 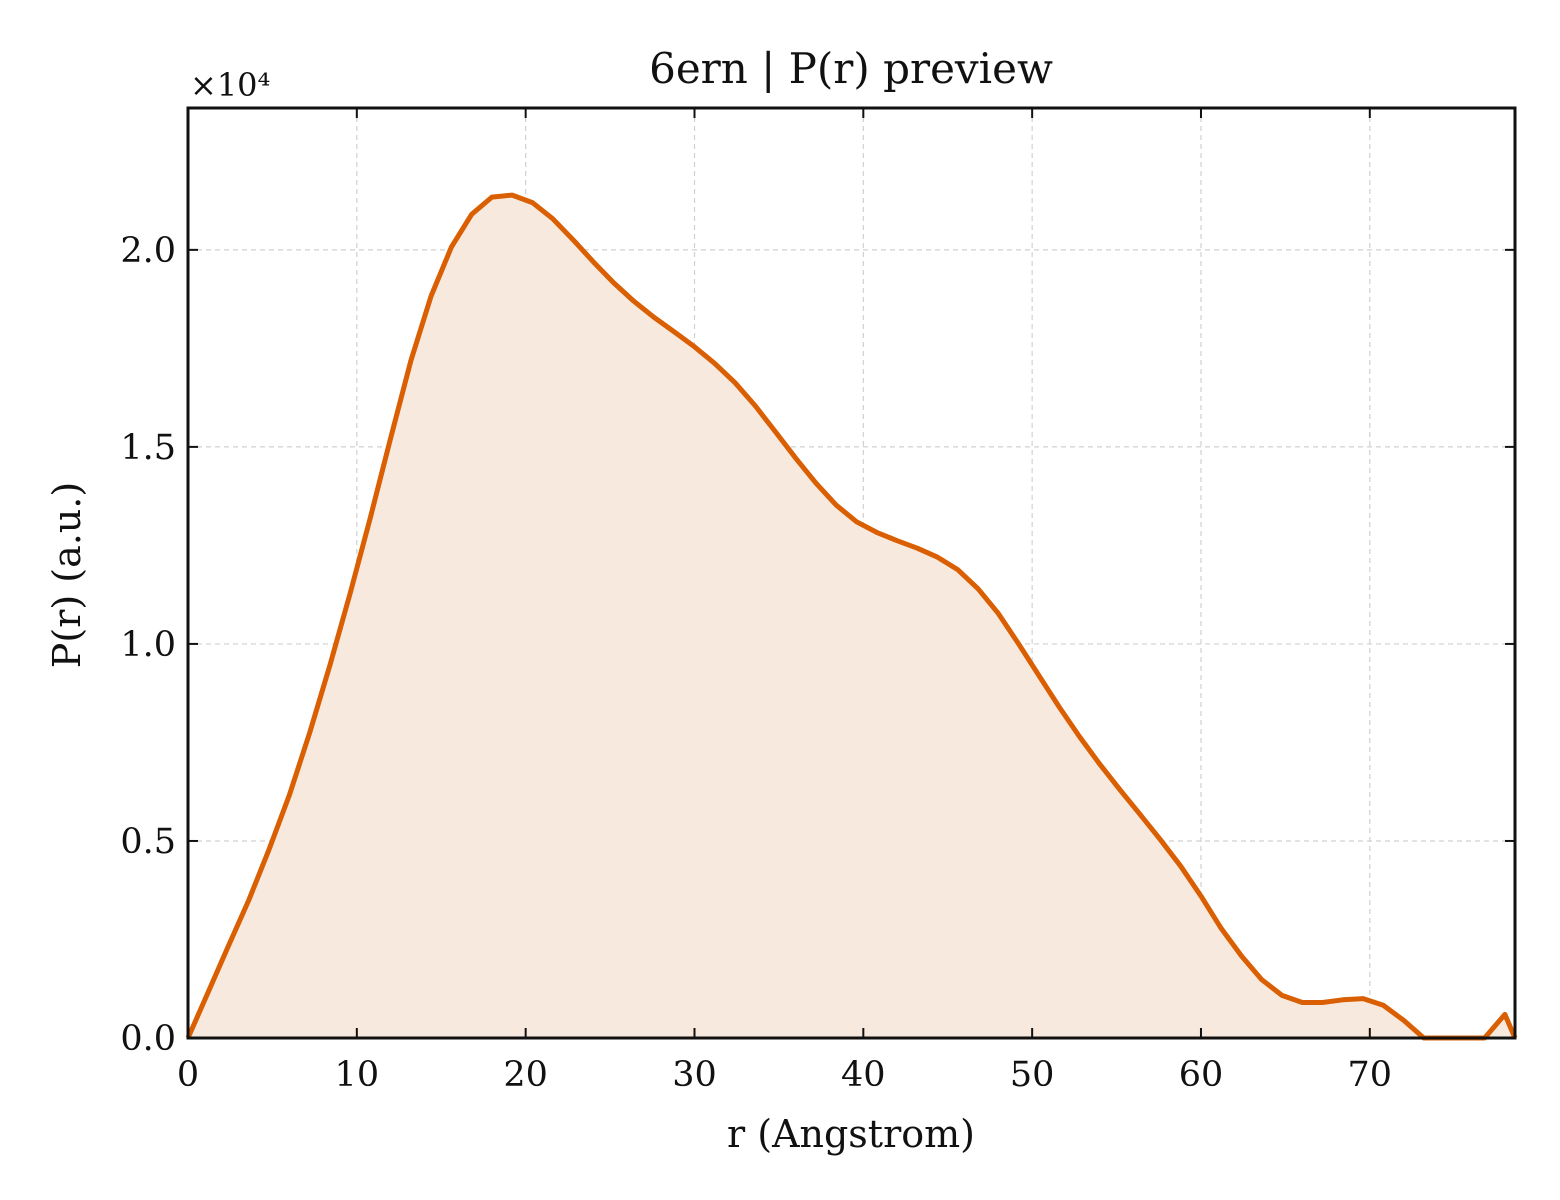 I want to click on y-tick-label: 1.0, so click(x=148, y=645).